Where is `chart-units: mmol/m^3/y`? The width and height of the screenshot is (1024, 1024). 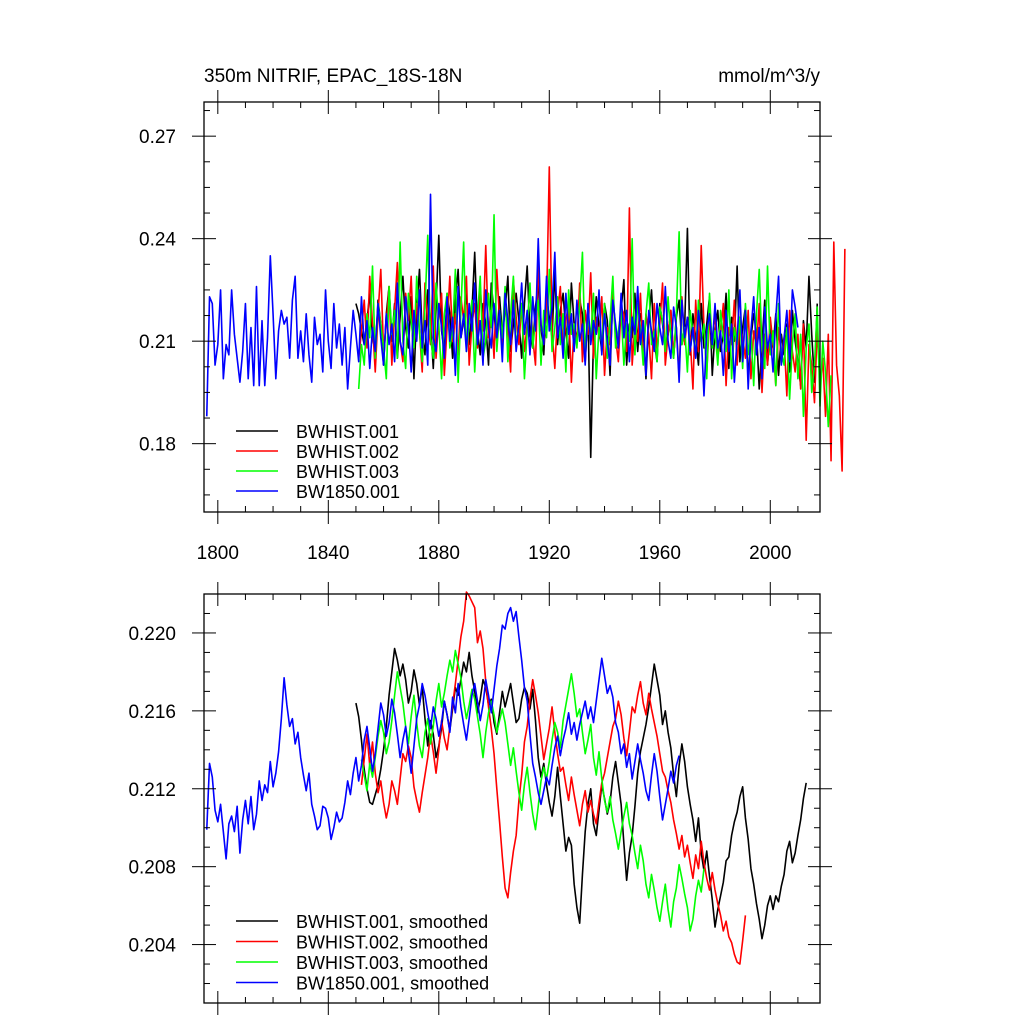 chart-units: mmol/m^3/y is located at coordinates (769, 76).